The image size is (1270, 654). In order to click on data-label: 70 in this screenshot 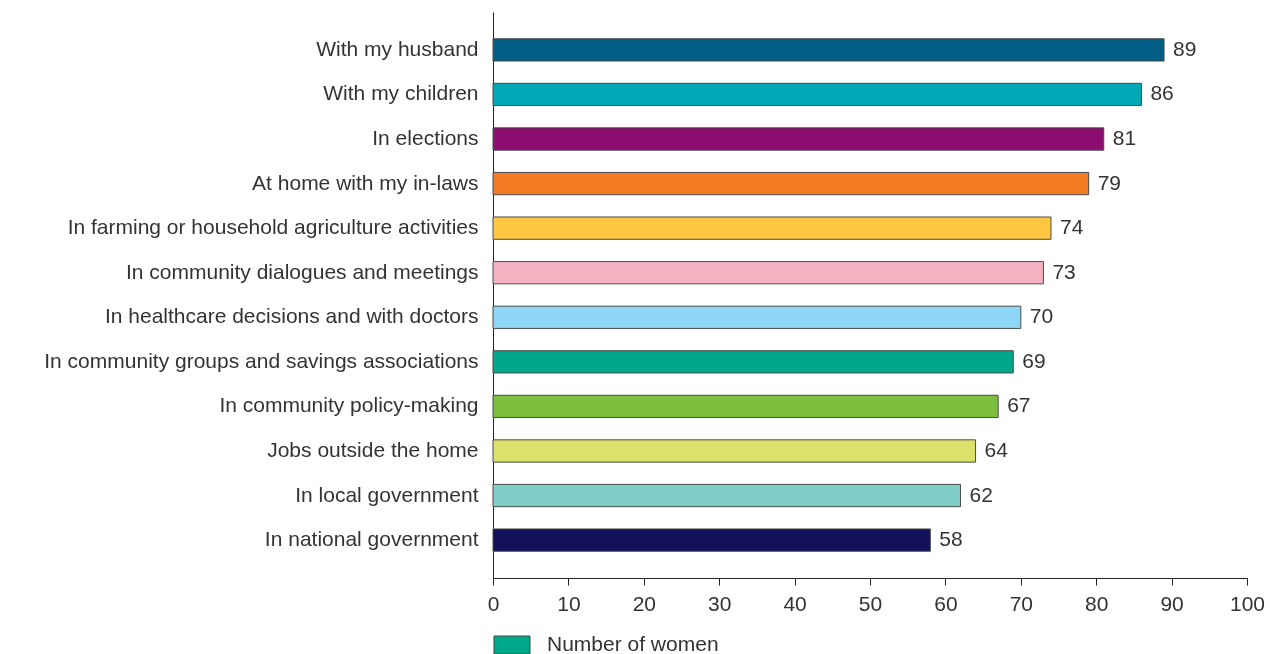, I will do `click(1041, 316)`.